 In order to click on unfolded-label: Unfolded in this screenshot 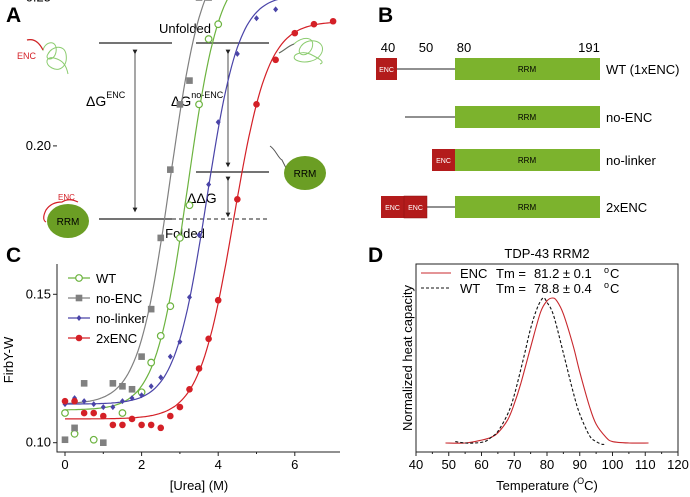, I will do `click(185, 28)`.